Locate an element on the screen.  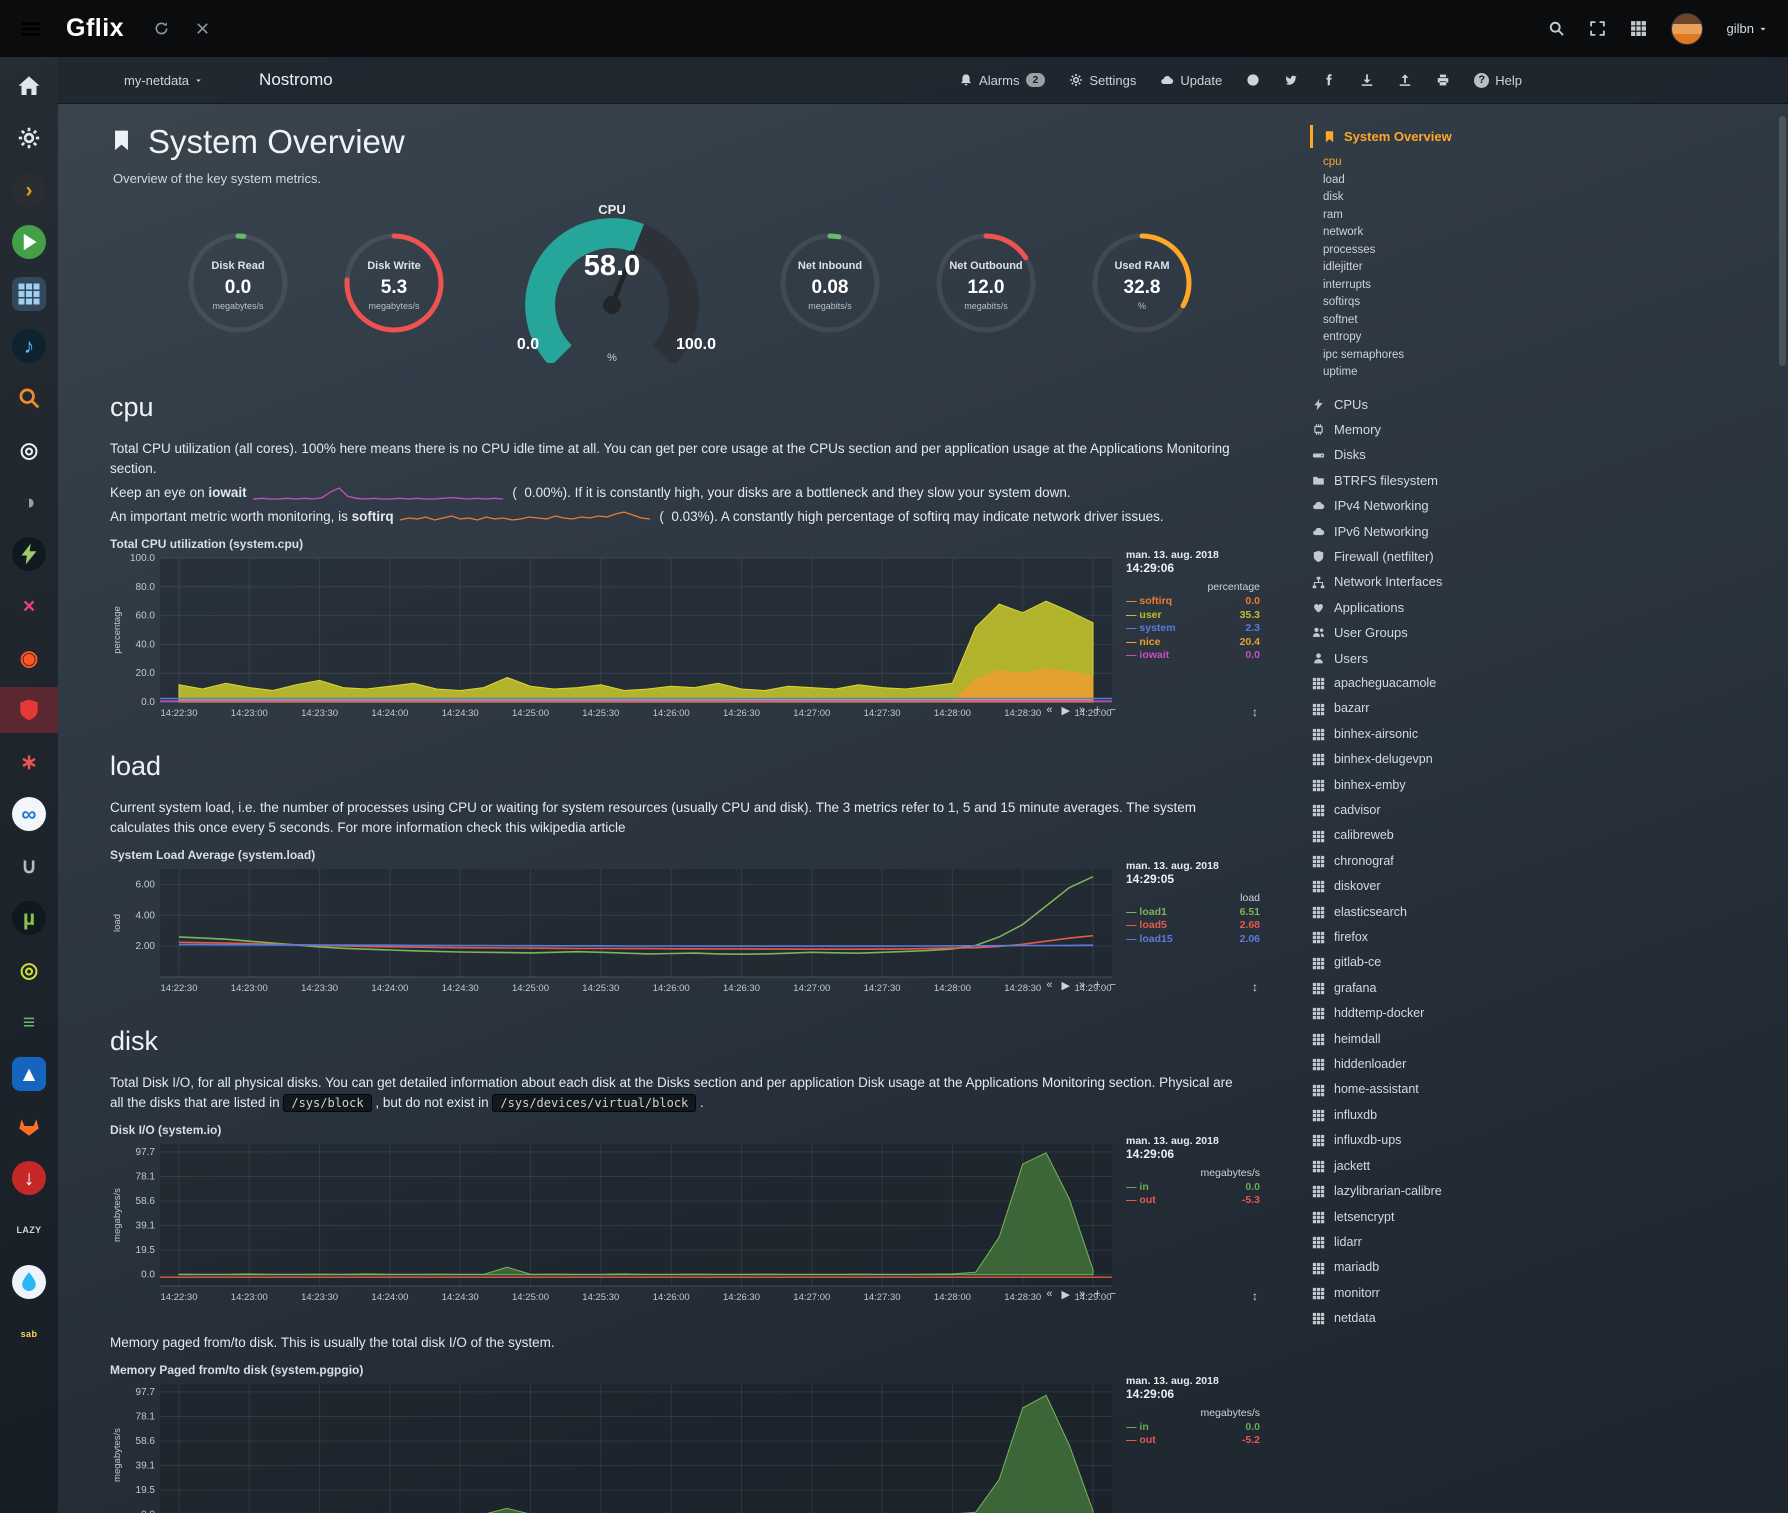
menu-app-firefox: firefox is located at coordinates (1430, 937).